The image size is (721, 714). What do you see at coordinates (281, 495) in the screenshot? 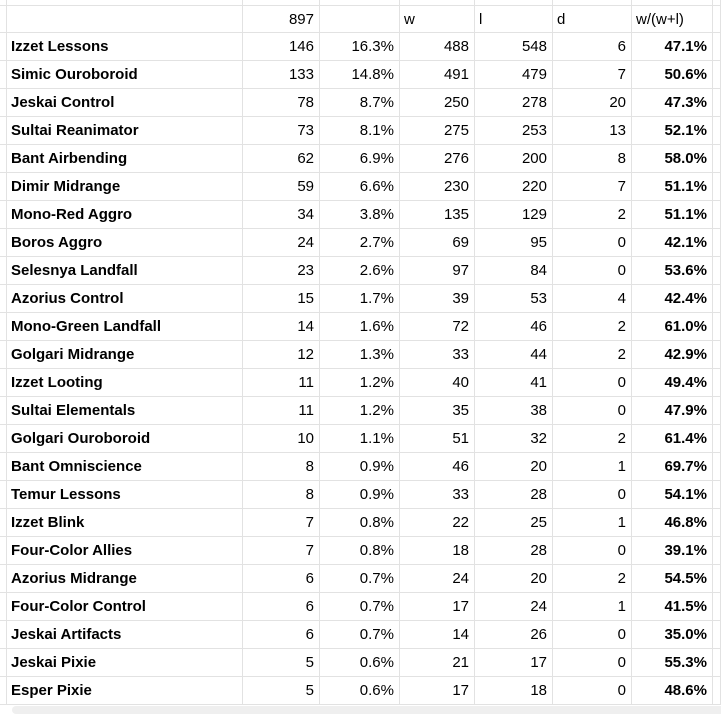
I see `count-cell: 8` at bounding box center [281, 495].